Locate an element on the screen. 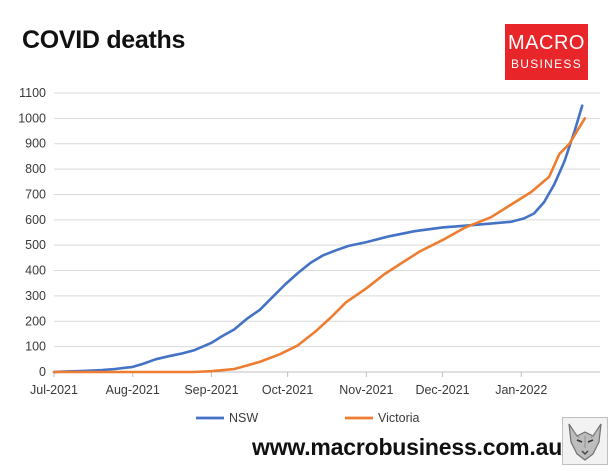 The image size is (613, 471). y-tick-label: 600 is located at coordinates (35, 220).